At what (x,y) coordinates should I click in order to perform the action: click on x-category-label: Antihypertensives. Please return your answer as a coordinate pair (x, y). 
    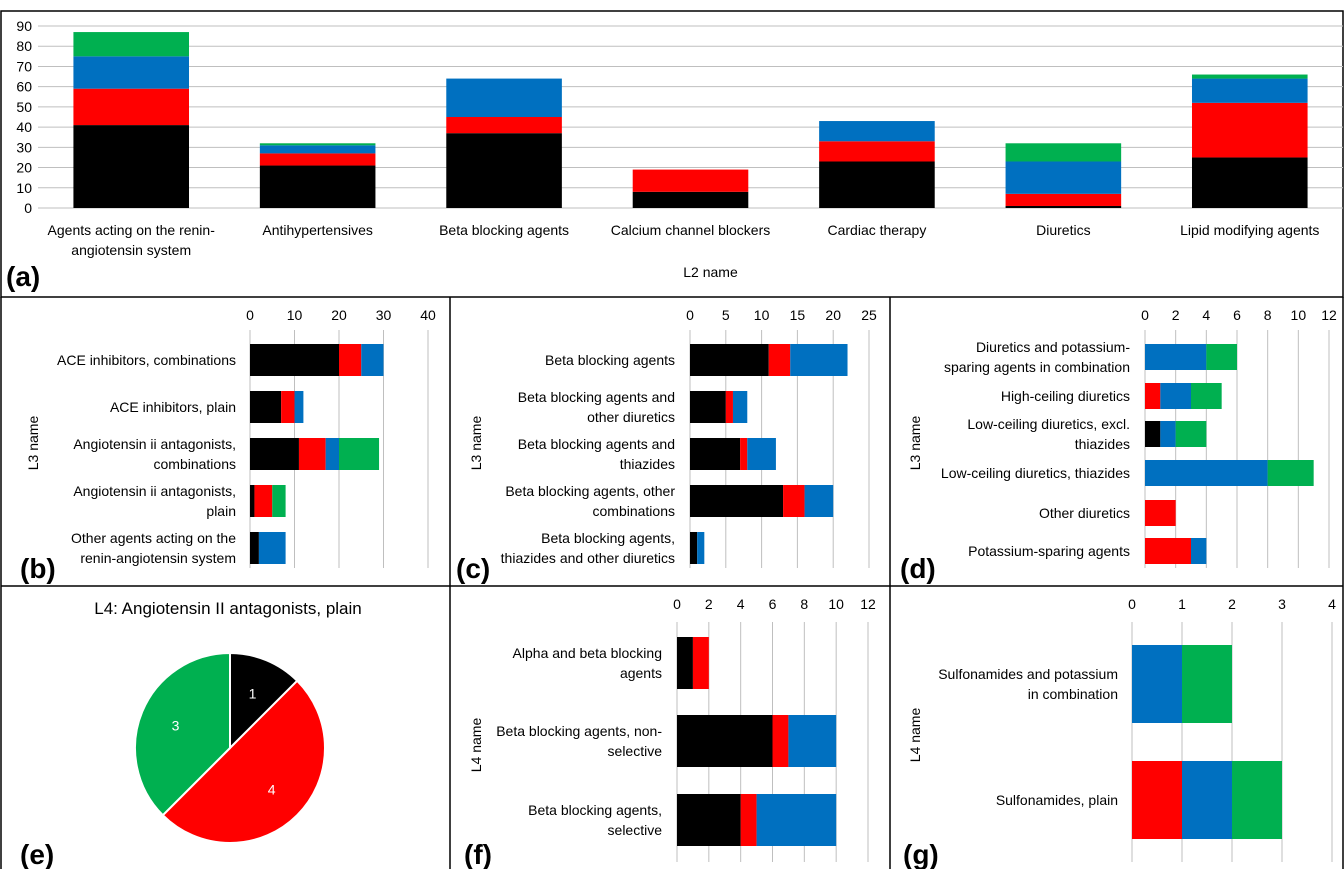
    Looking at the image, I should click on (317, 230).